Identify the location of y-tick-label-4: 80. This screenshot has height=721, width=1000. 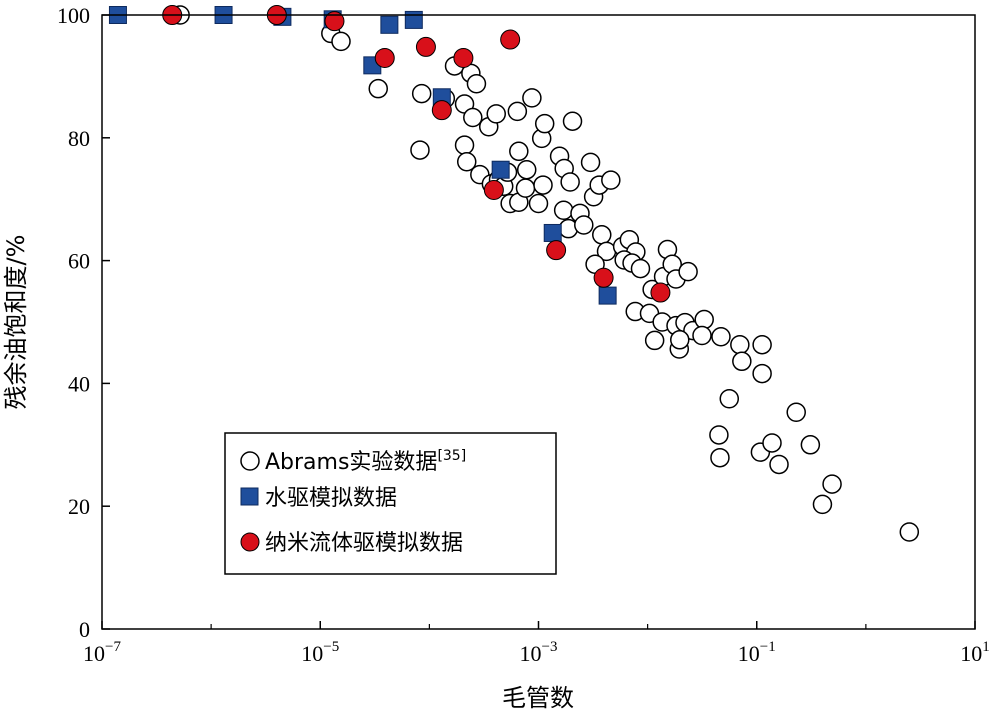
(79, 138).